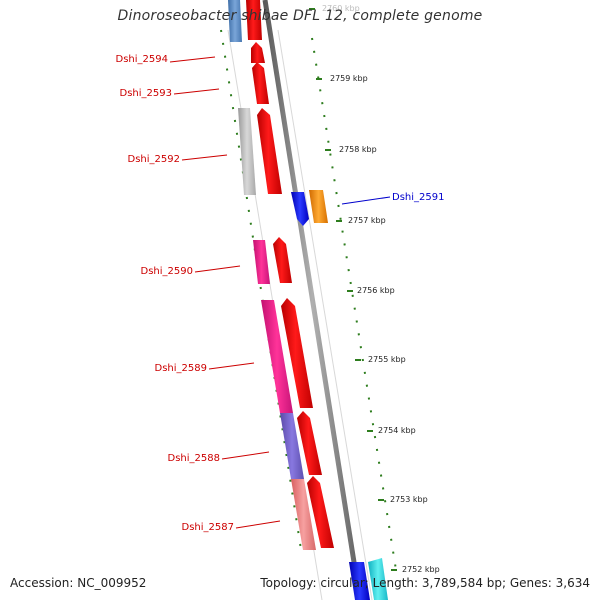 The image size is (600, 600). What do you see at coordinates (309, 443) in the screenshot?
I see `gene-arrow-2588-red` at bounding box center [309, 443].